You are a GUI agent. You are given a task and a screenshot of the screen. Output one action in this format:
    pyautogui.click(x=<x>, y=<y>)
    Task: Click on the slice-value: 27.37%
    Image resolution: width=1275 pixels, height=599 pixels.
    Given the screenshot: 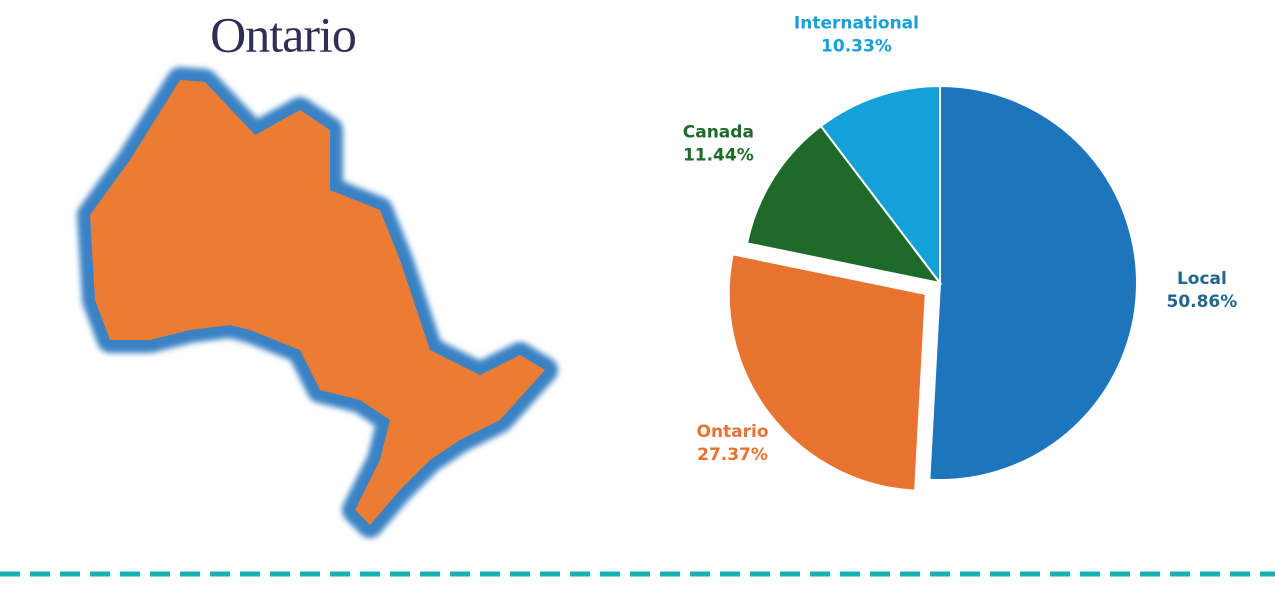 What is the action you would take?
    pyautogui.click(x=732, y=455)
    